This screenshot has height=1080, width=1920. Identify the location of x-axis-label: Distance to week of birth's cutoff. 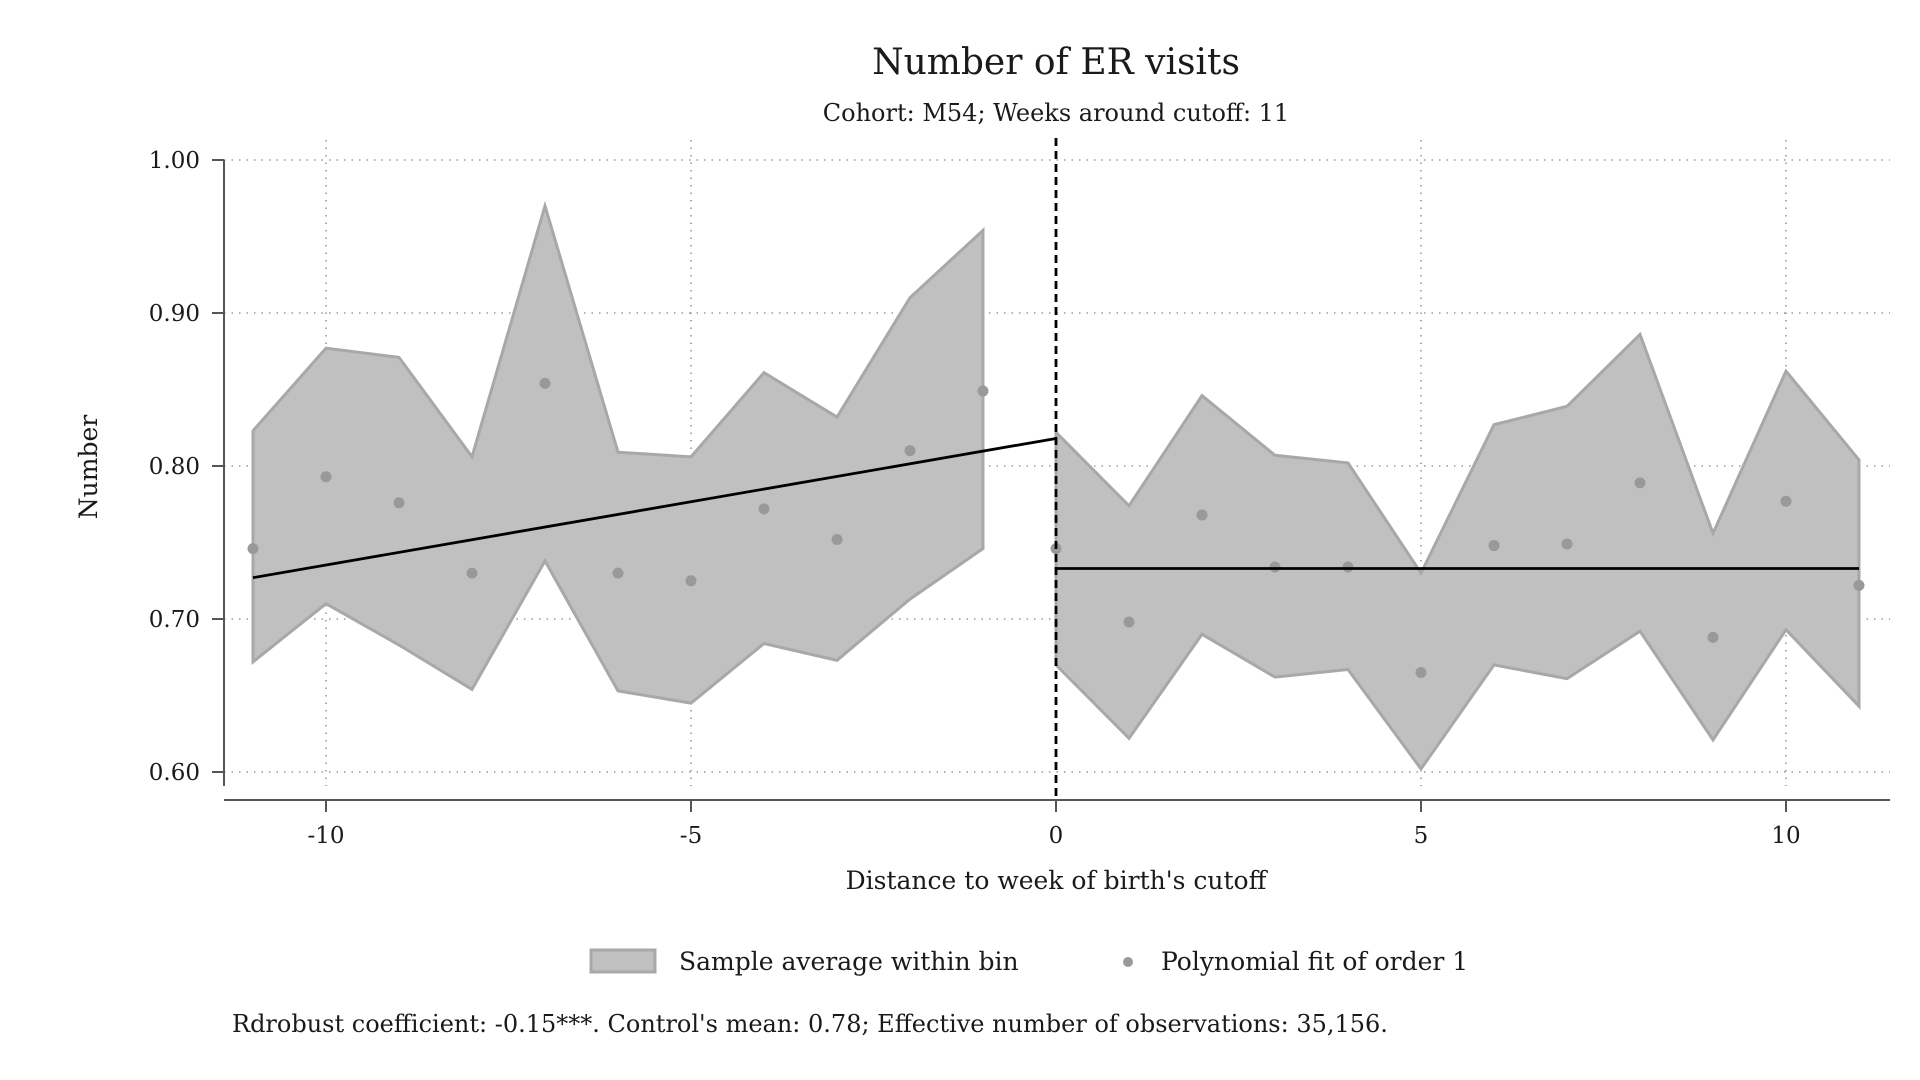
(1057, 880).